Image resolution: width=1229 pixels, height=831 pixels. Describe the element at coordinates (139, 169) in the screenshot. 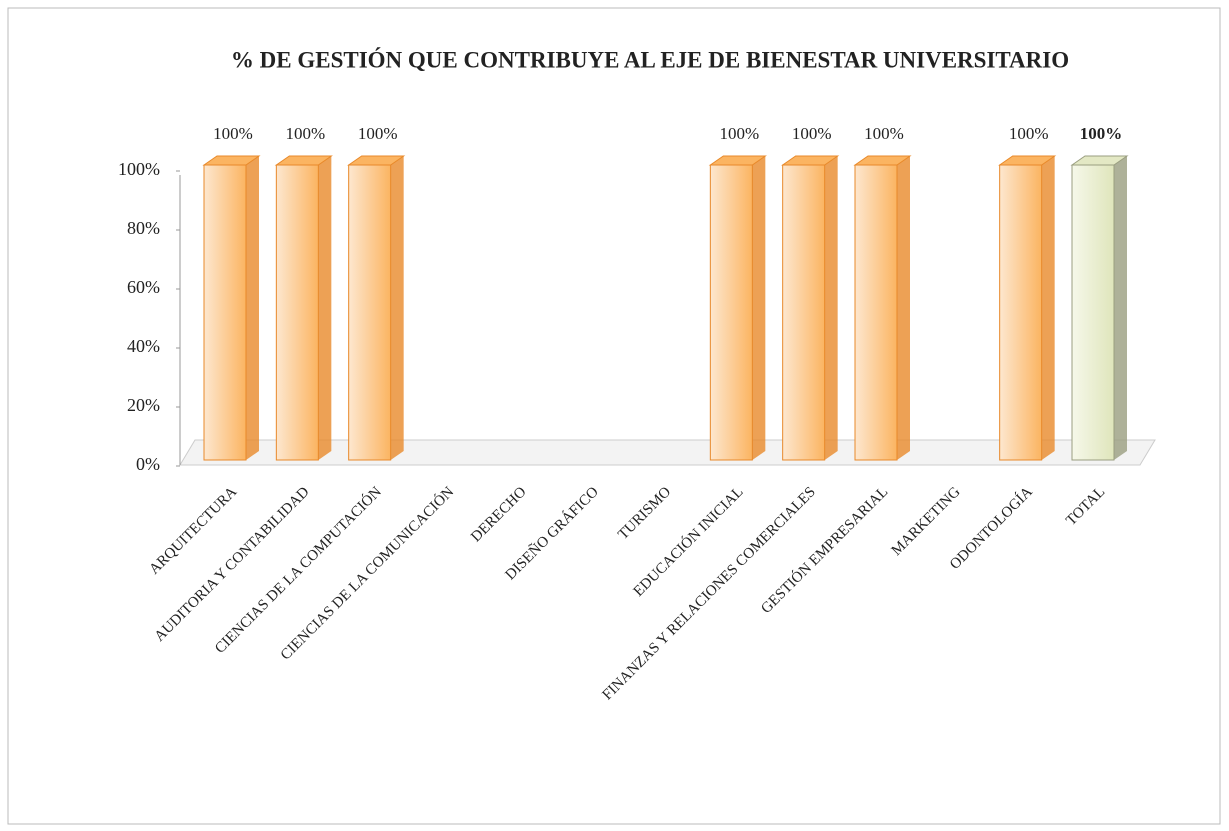

I see `y-tick-label: 100%` at that location.